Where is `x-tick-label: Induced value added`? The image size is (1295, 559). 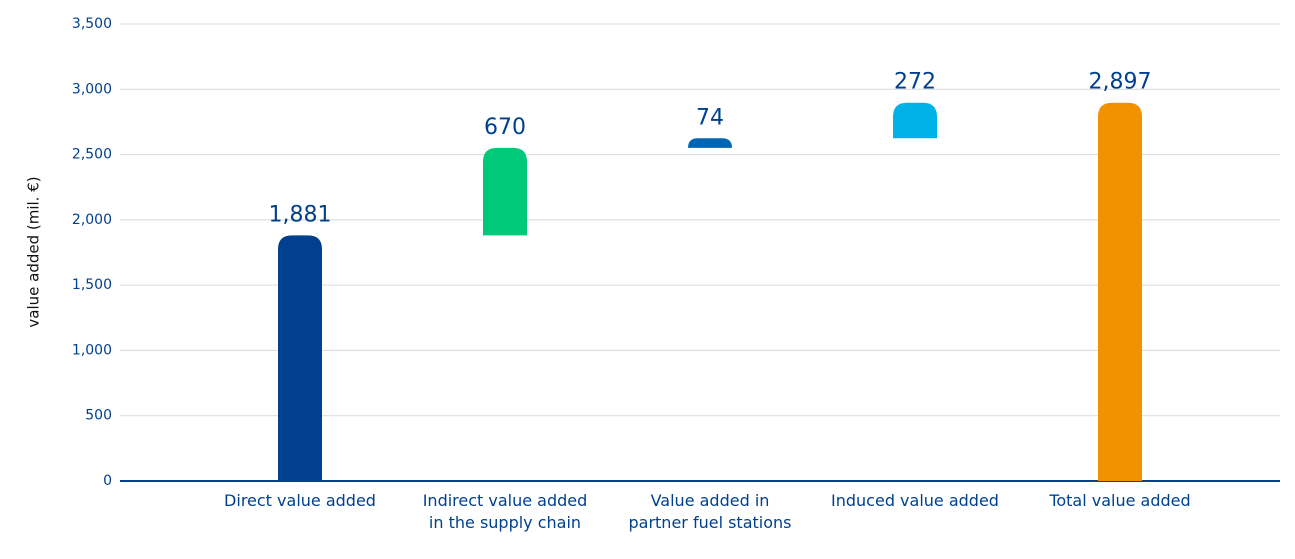 x-tick-label: Induced value added is located at coordinates (915, 500).